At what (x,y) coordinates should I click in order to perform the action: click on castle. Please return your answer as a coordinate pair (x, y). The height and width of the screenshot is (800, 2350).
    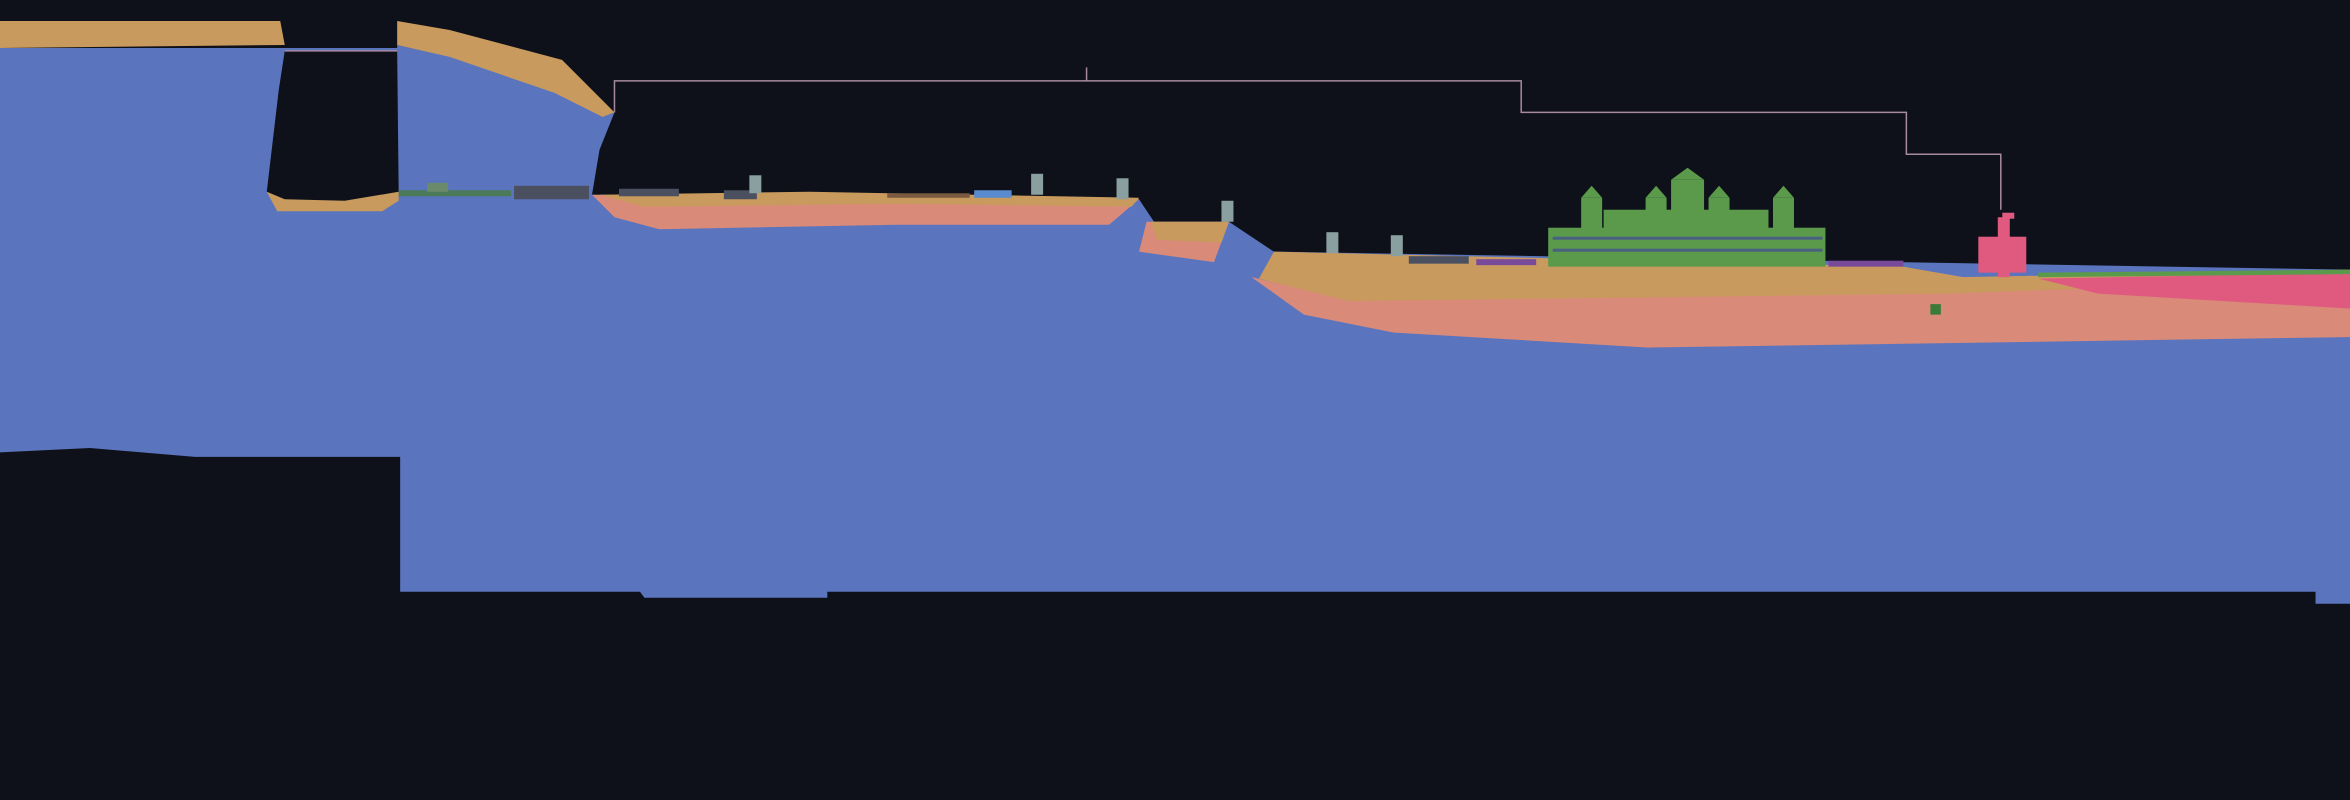
    Looking at the image, I should click on (1687, 217).